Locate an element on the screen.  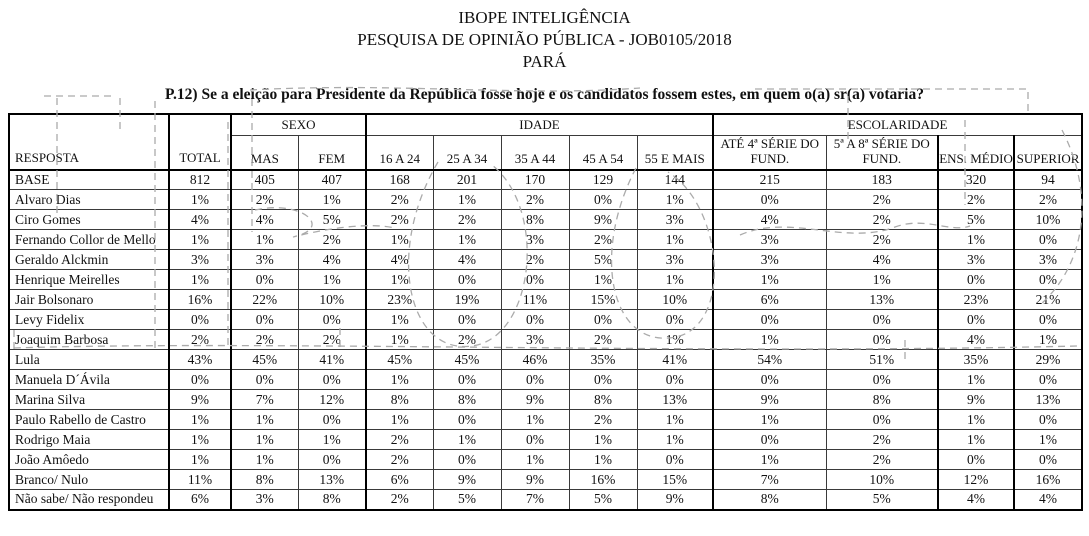
column-header: 5ª A 8ª SÉRIE DO FUND. is located at coordinates (882, 152).